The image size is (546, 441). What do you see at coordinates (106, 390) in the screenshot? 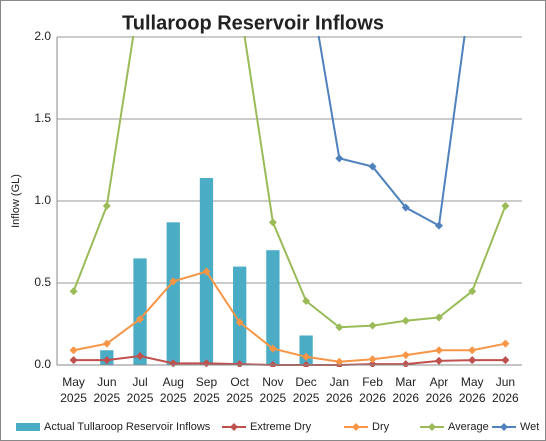
I see `x-tick-label: Jun 2025` at bounding box center [106, 390].